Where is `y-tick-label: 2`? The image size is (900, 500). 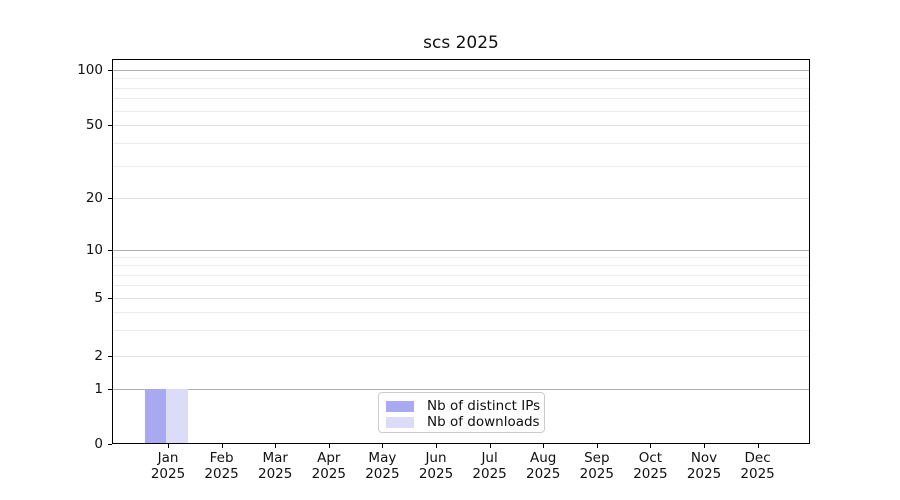 y-tick-label: 2 is located at coordinates (98, 356).